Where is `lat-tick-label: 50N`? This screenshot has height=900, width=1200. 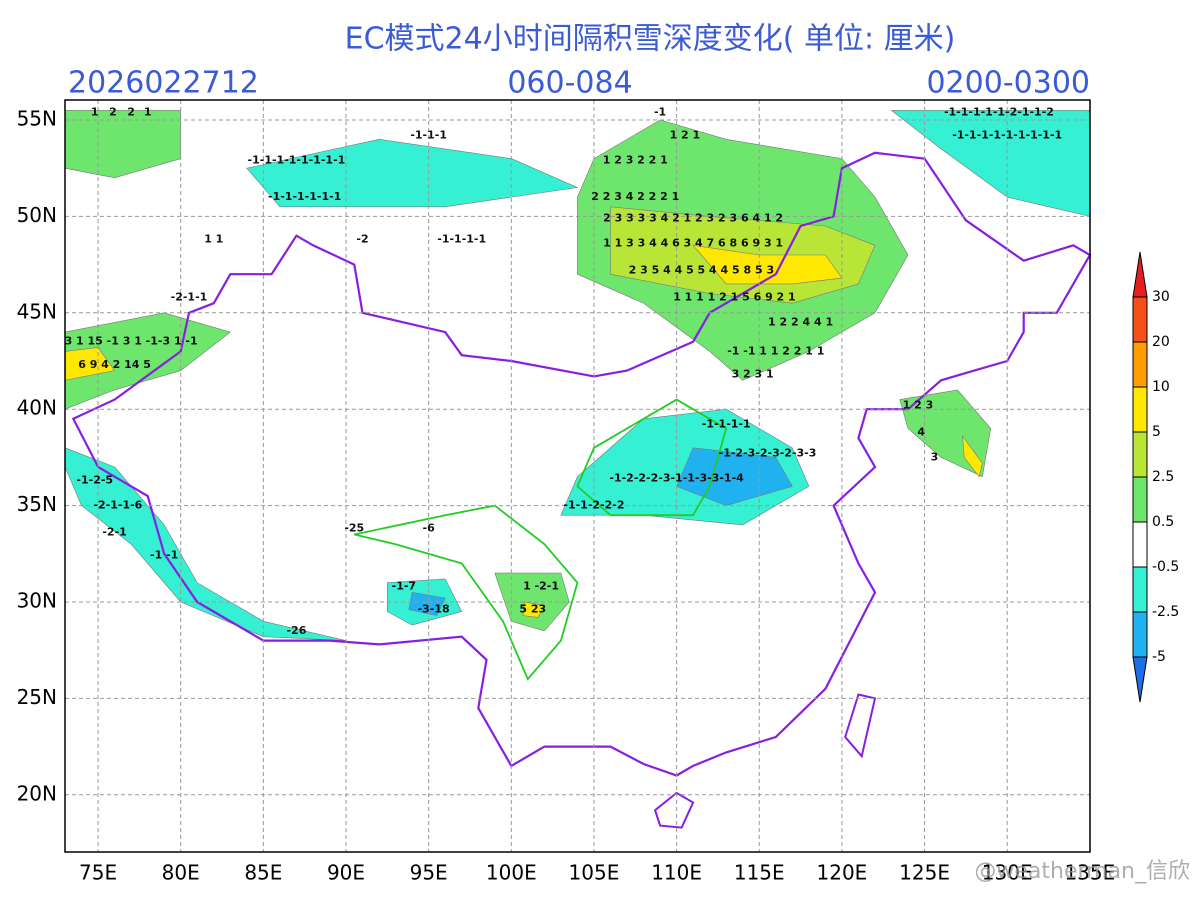 lat-tick-label: 50N is located at coordinates (37, 215).